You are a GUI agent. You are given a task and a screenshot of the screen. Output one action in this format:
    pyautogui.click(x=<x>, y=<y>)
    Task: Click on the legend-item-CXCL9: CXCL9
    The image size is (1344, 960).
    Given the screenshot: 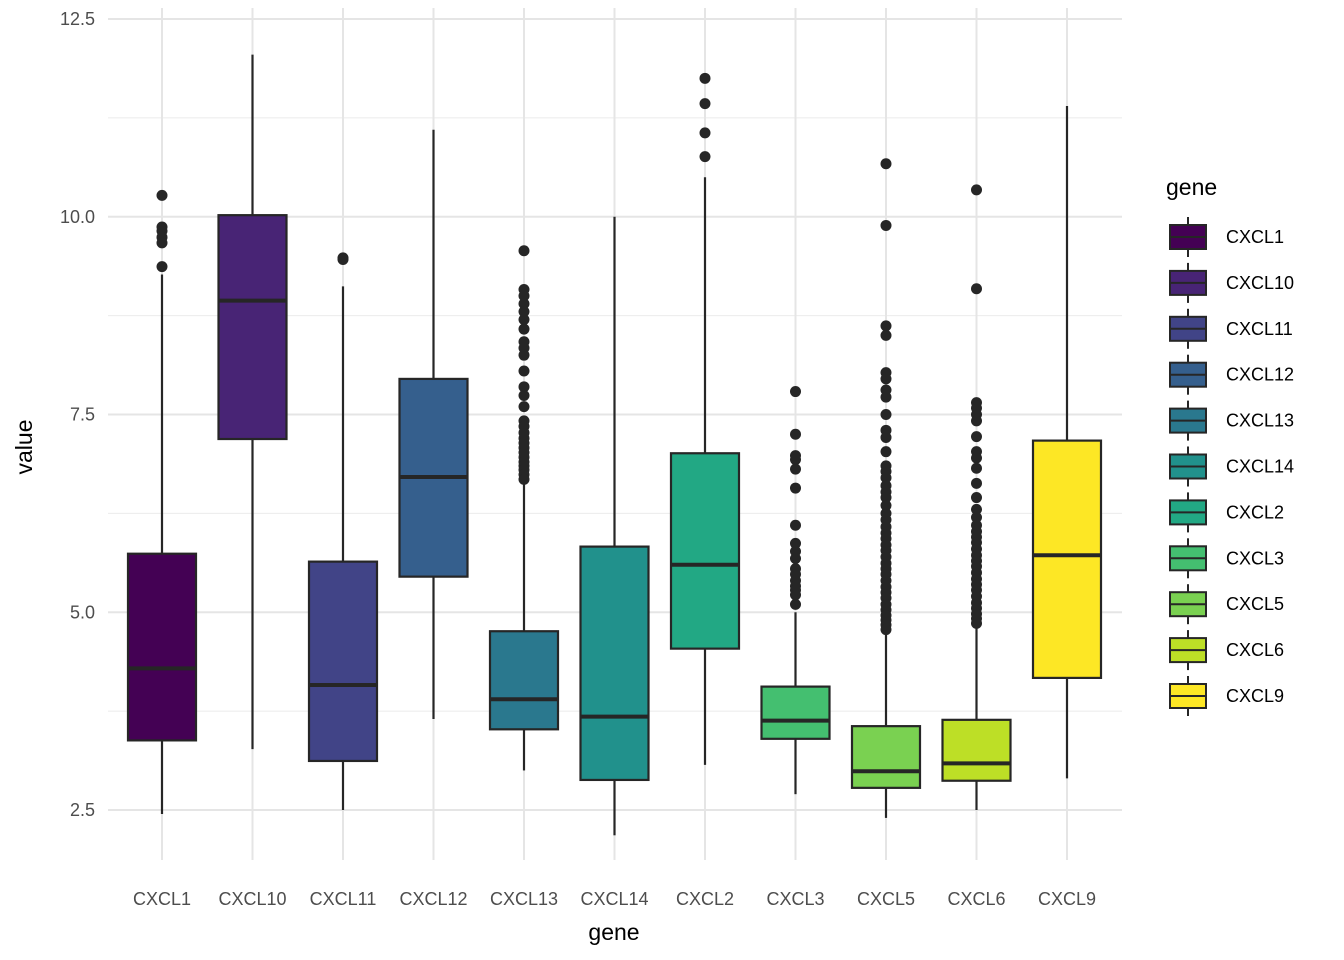 What is the action you would take?
    pyautogui.click(x=1226, y=696)
    